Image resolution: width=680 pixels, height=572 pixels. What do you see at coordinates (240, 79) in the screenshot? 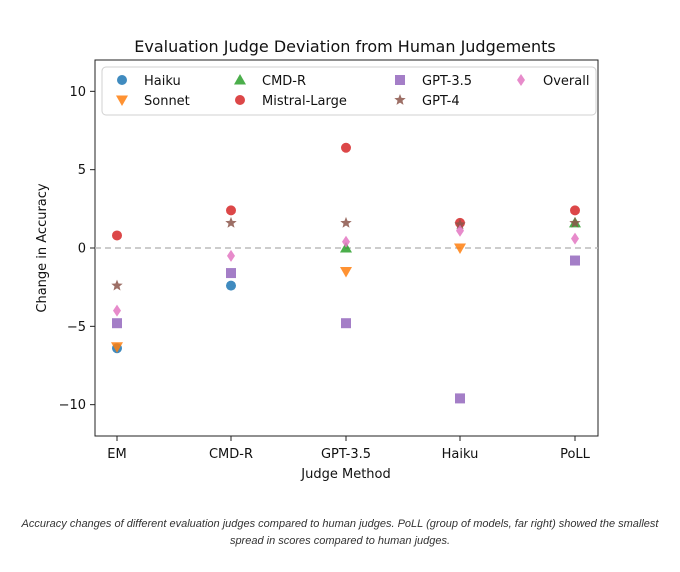
I see `legend-marker-cmd-r` at bounding box center [240, 79].